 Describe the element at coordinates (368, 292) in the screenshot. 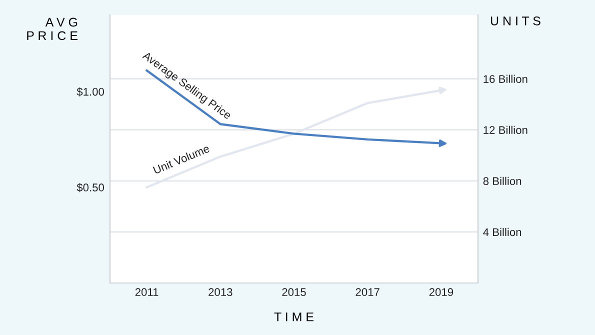

I see `x-tick-label: 2017` at that location.